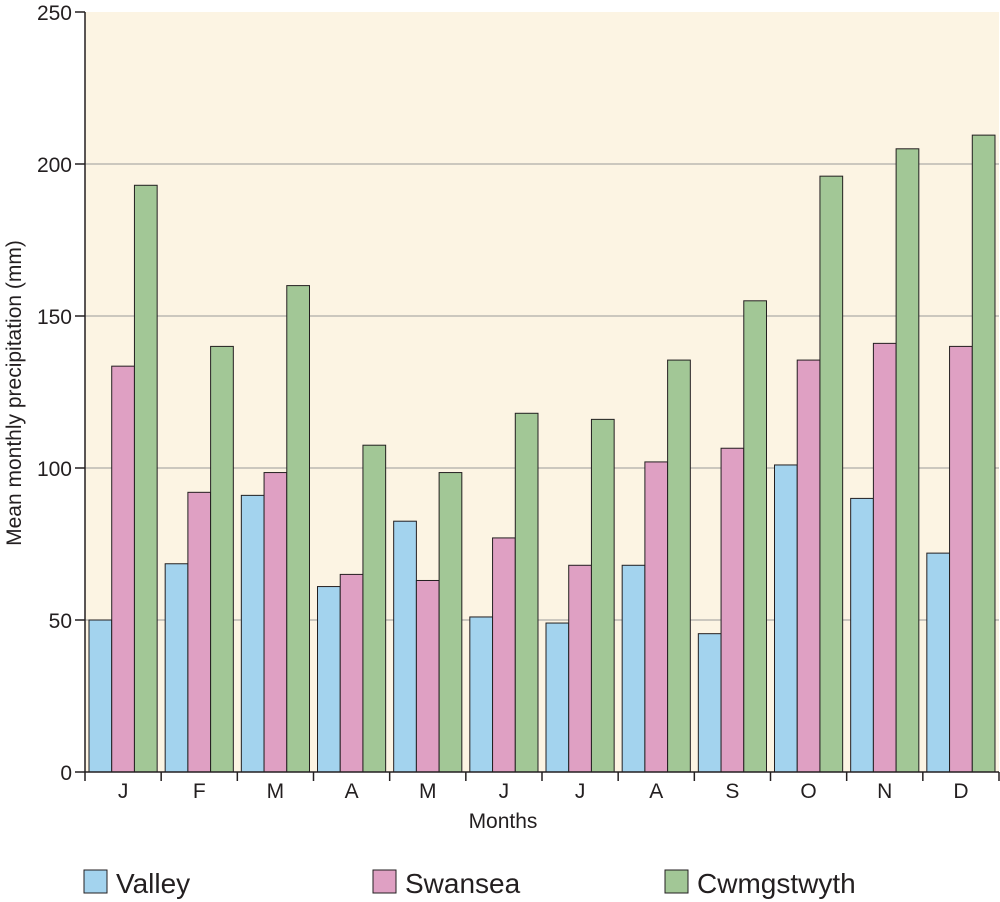  What do you see at coordinates (95, 881) in the screenshot?
I see `legend-swatch-valley` at bounding box center [95, 881].